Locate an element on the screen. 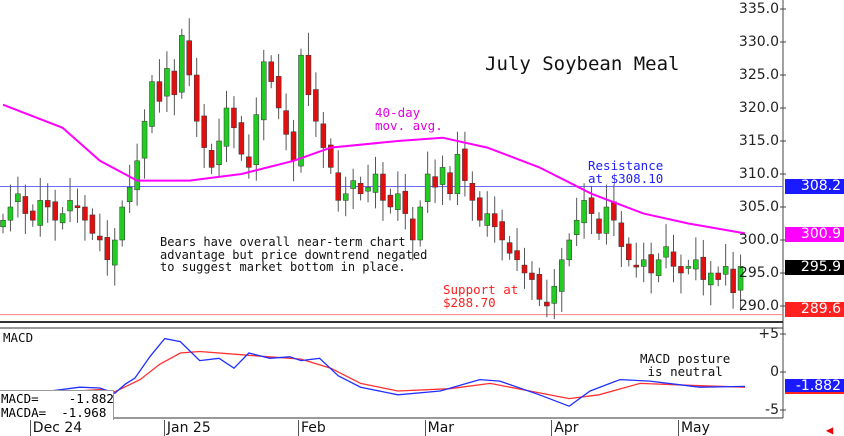 This screenshot has width=844, height=436. macd-y-tick-label: -5 is located at coordinates (772, 410).